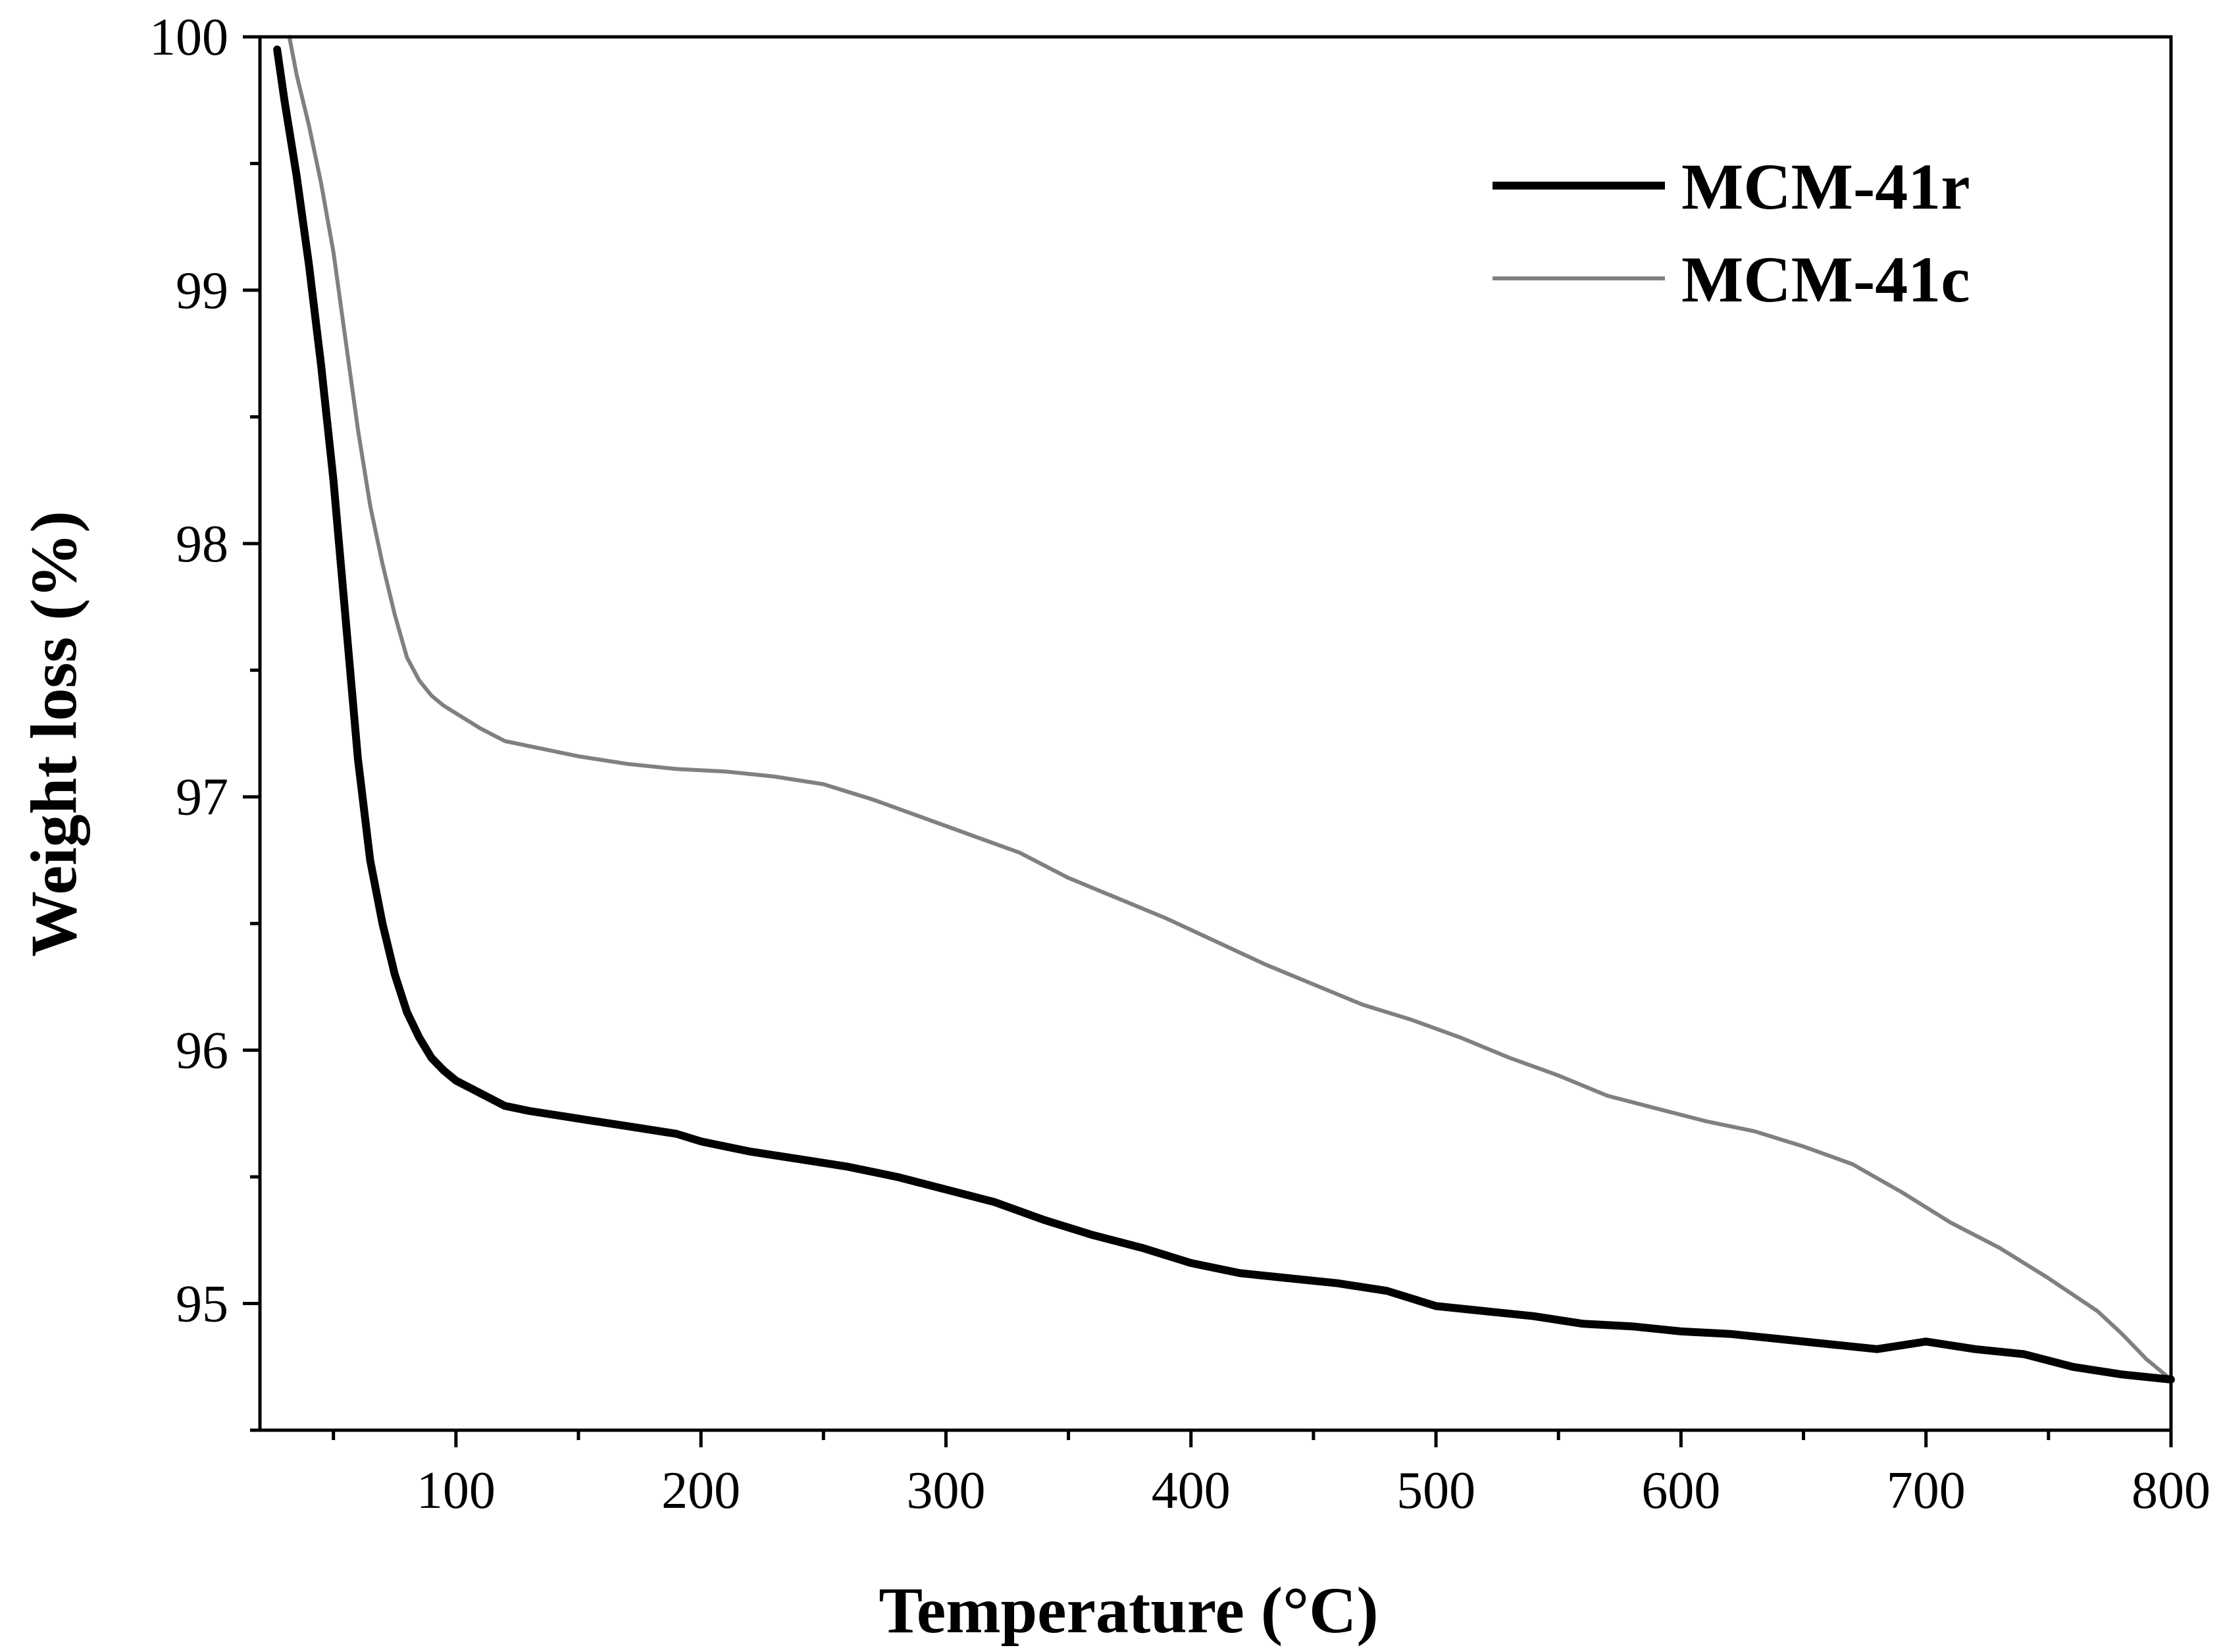  I want to click on x-tick-label-800: 800, so click(2171, 1491).